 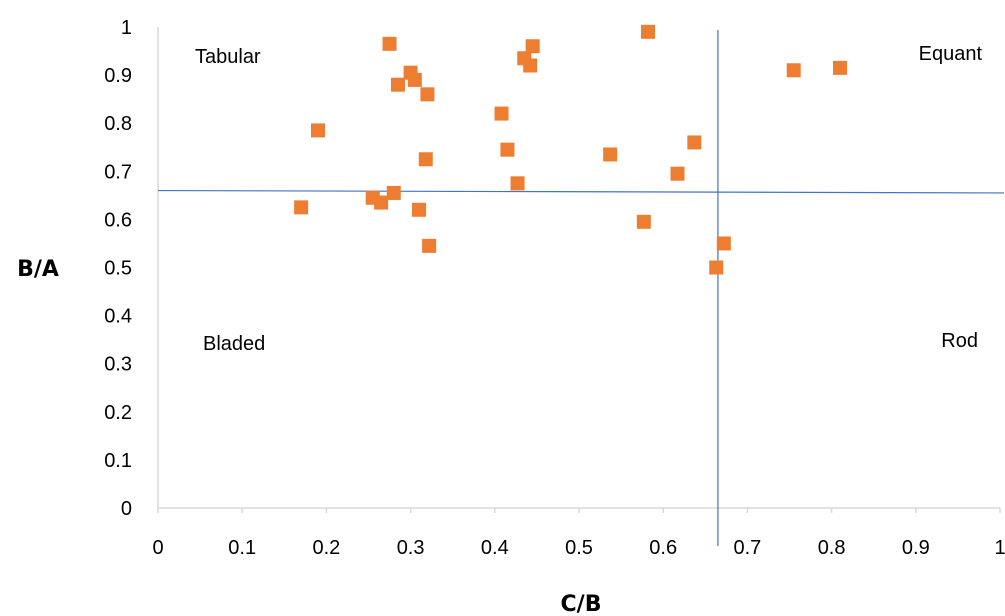 I want to click on x-tick-label: 0.1, so click(x=242, y=548).